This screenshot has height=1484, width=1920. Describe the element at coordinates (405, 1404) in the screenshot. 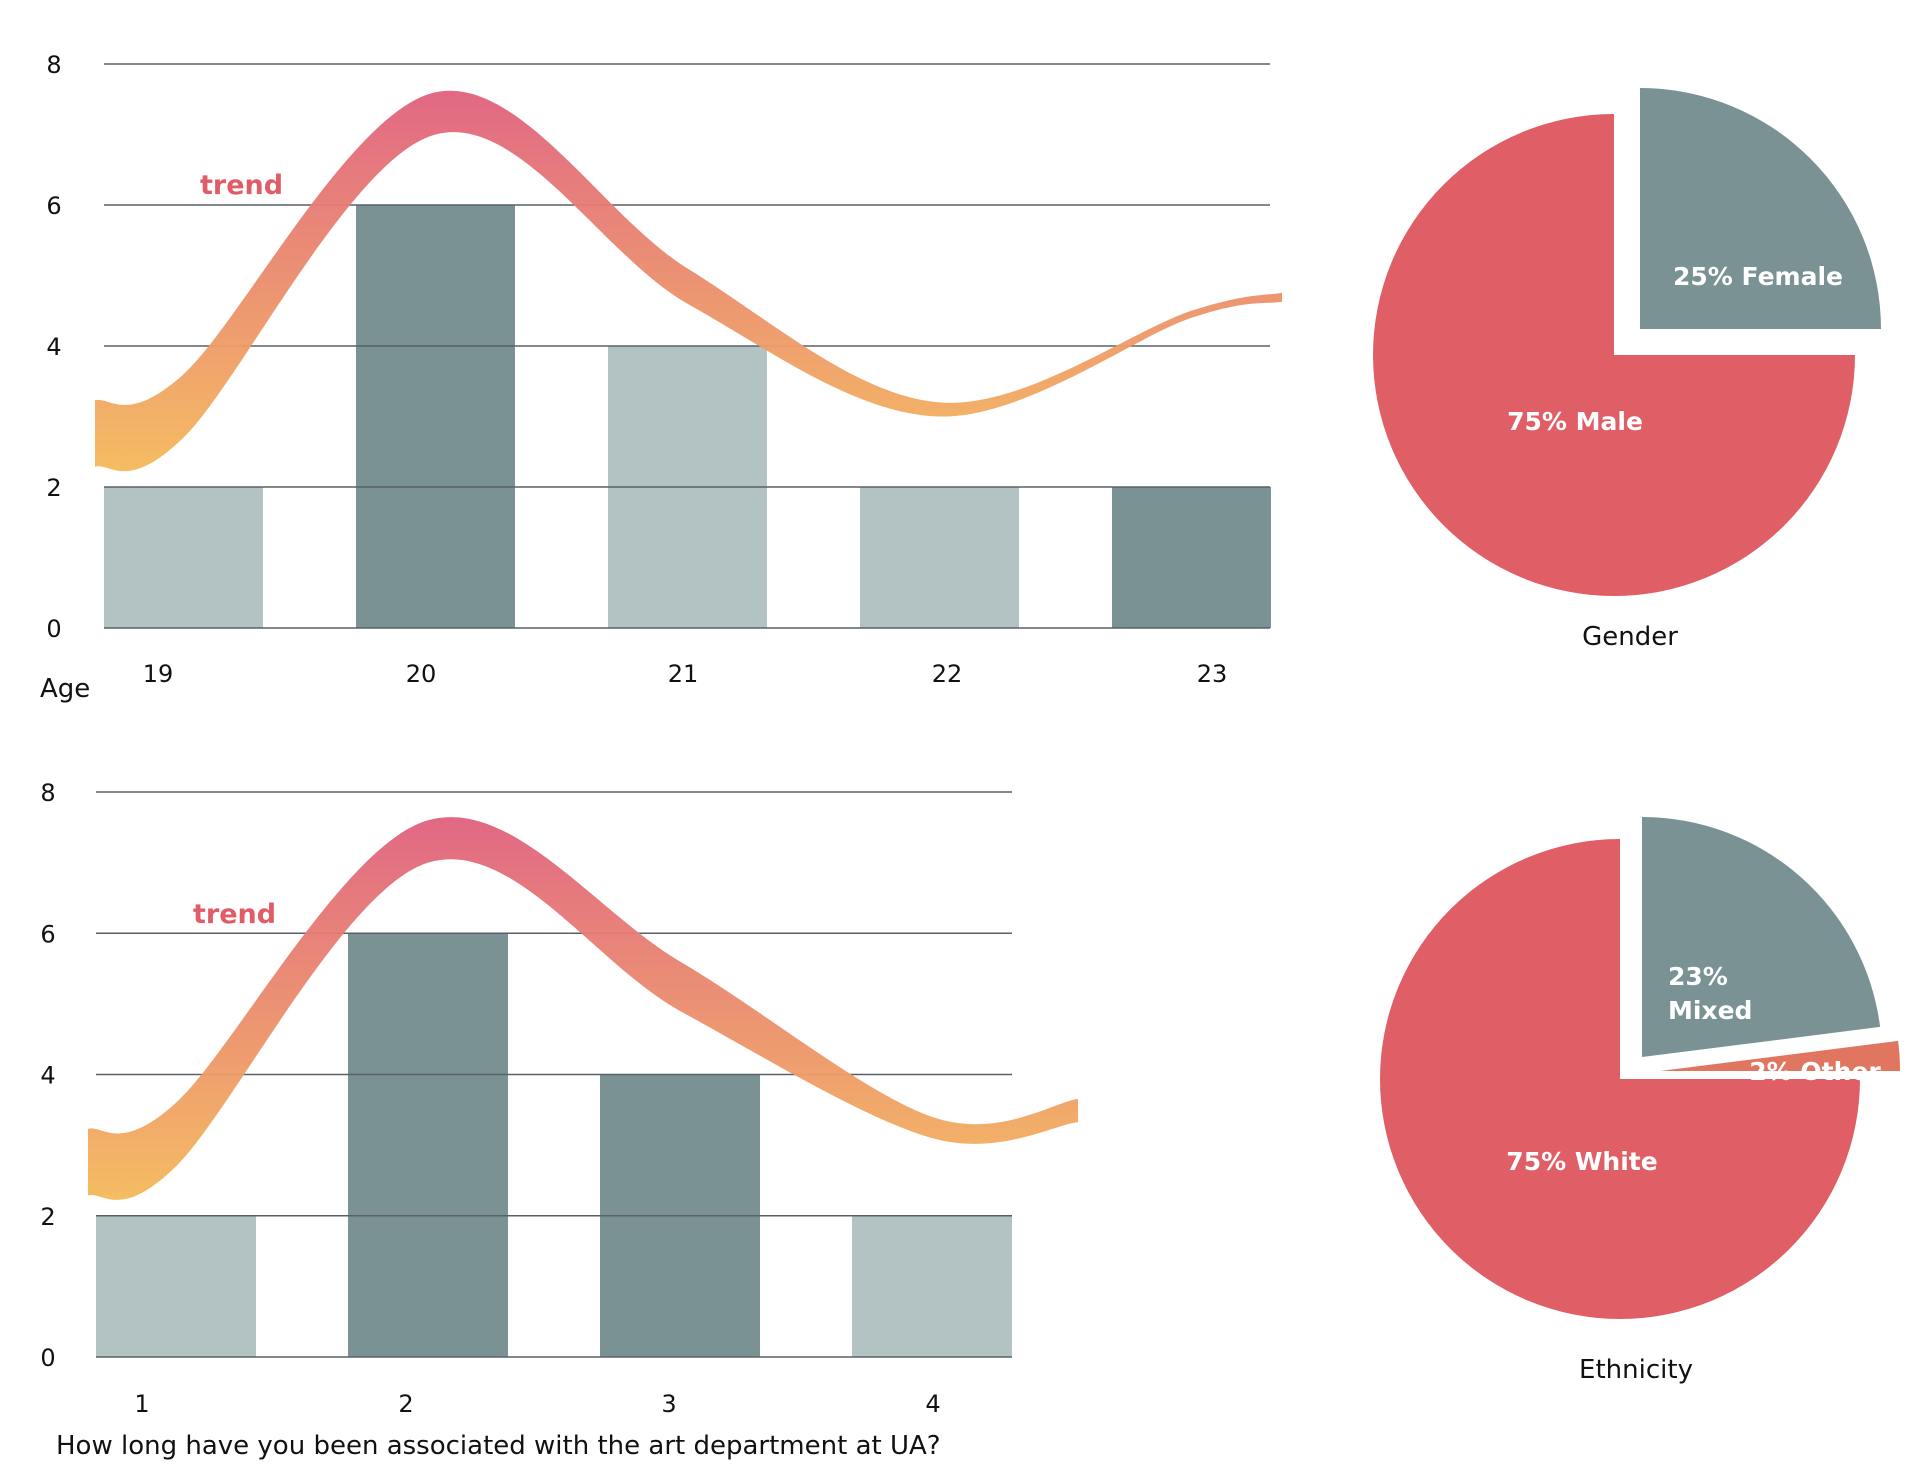

I see `x-tick-label: 2` at that location.